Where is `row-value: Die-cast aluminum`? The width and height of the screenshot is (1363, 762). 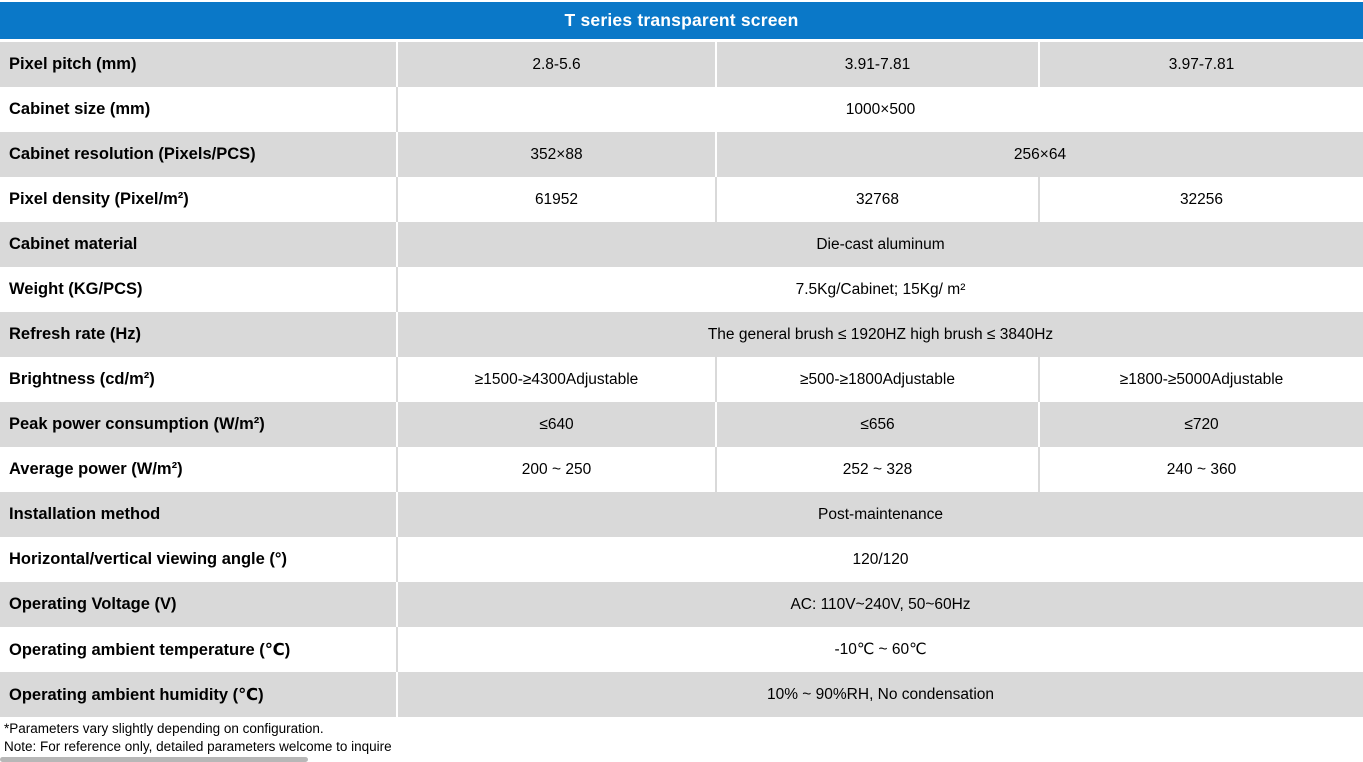
row-value: Die-cast aluminum is located at coordinates (880, 244).